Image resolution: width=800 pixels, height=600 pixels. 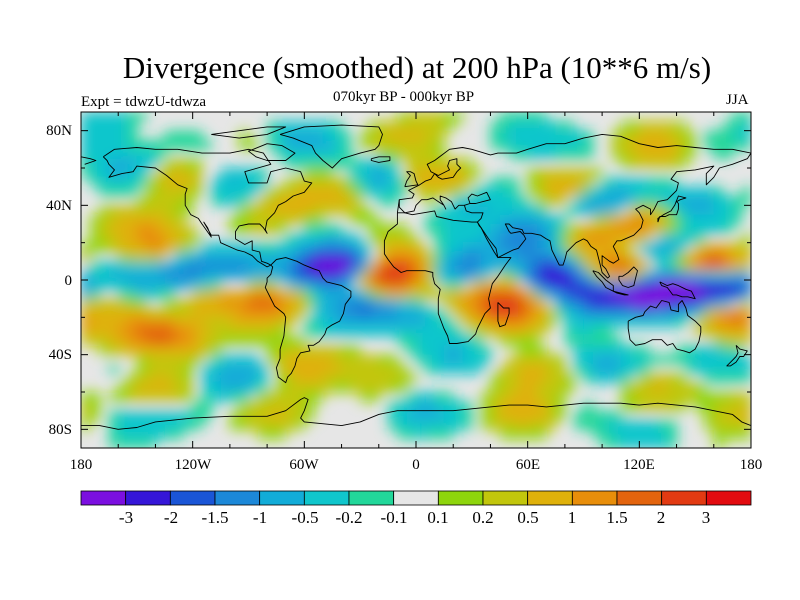 What do you see at coordinates (103, 498) in the screenshot?
I see `colorbar-swatch` at bounding box center [103, 498].